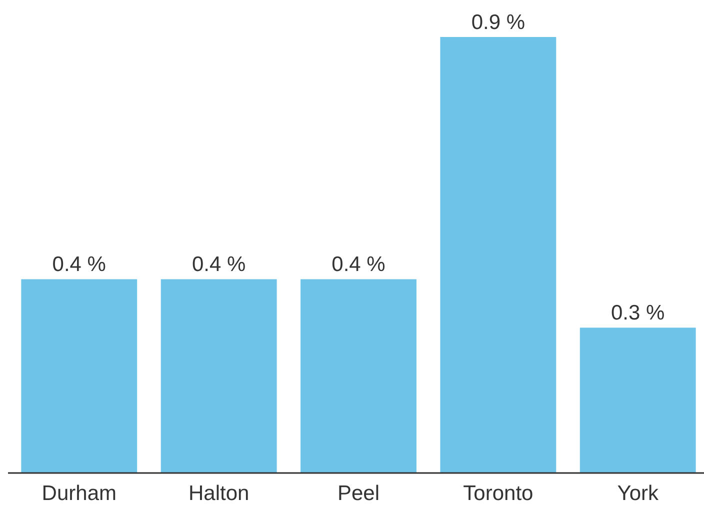 The width and height of the screenshot is (704, 507). I want to click on data-label: 0.3 %, so click(638, 313).